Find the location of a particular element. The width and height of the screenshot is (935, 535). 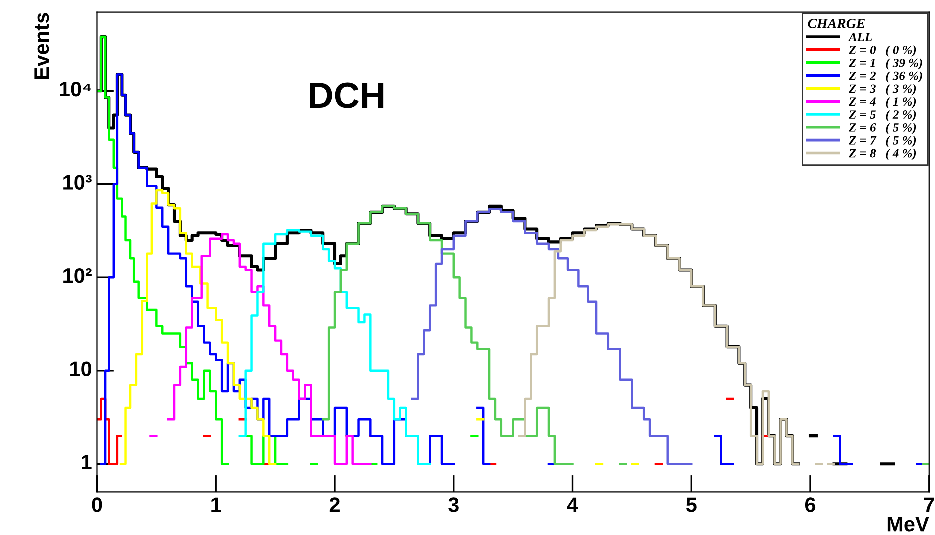

legend-label: Z = 6 ( 5 %) is located at coordinates (882, 128).